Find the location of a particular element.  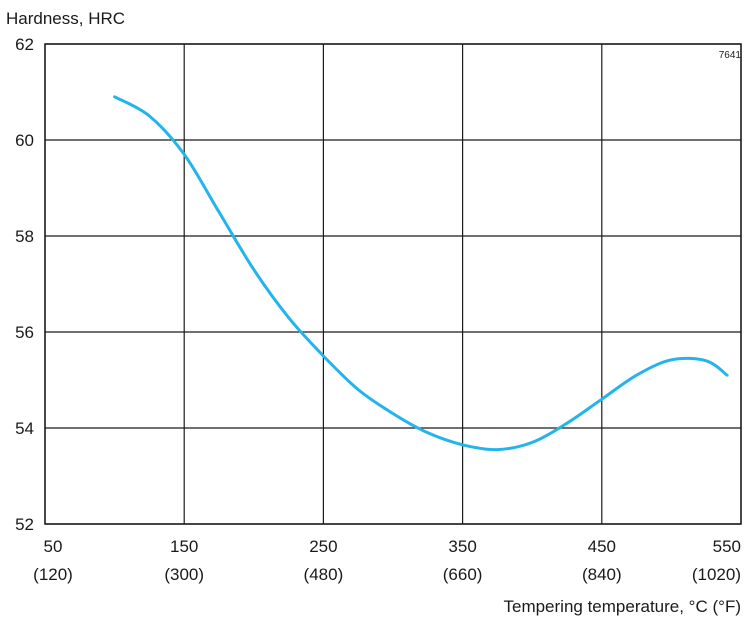

y-tick-label-52: 52 is located at coordinates (24, 524).